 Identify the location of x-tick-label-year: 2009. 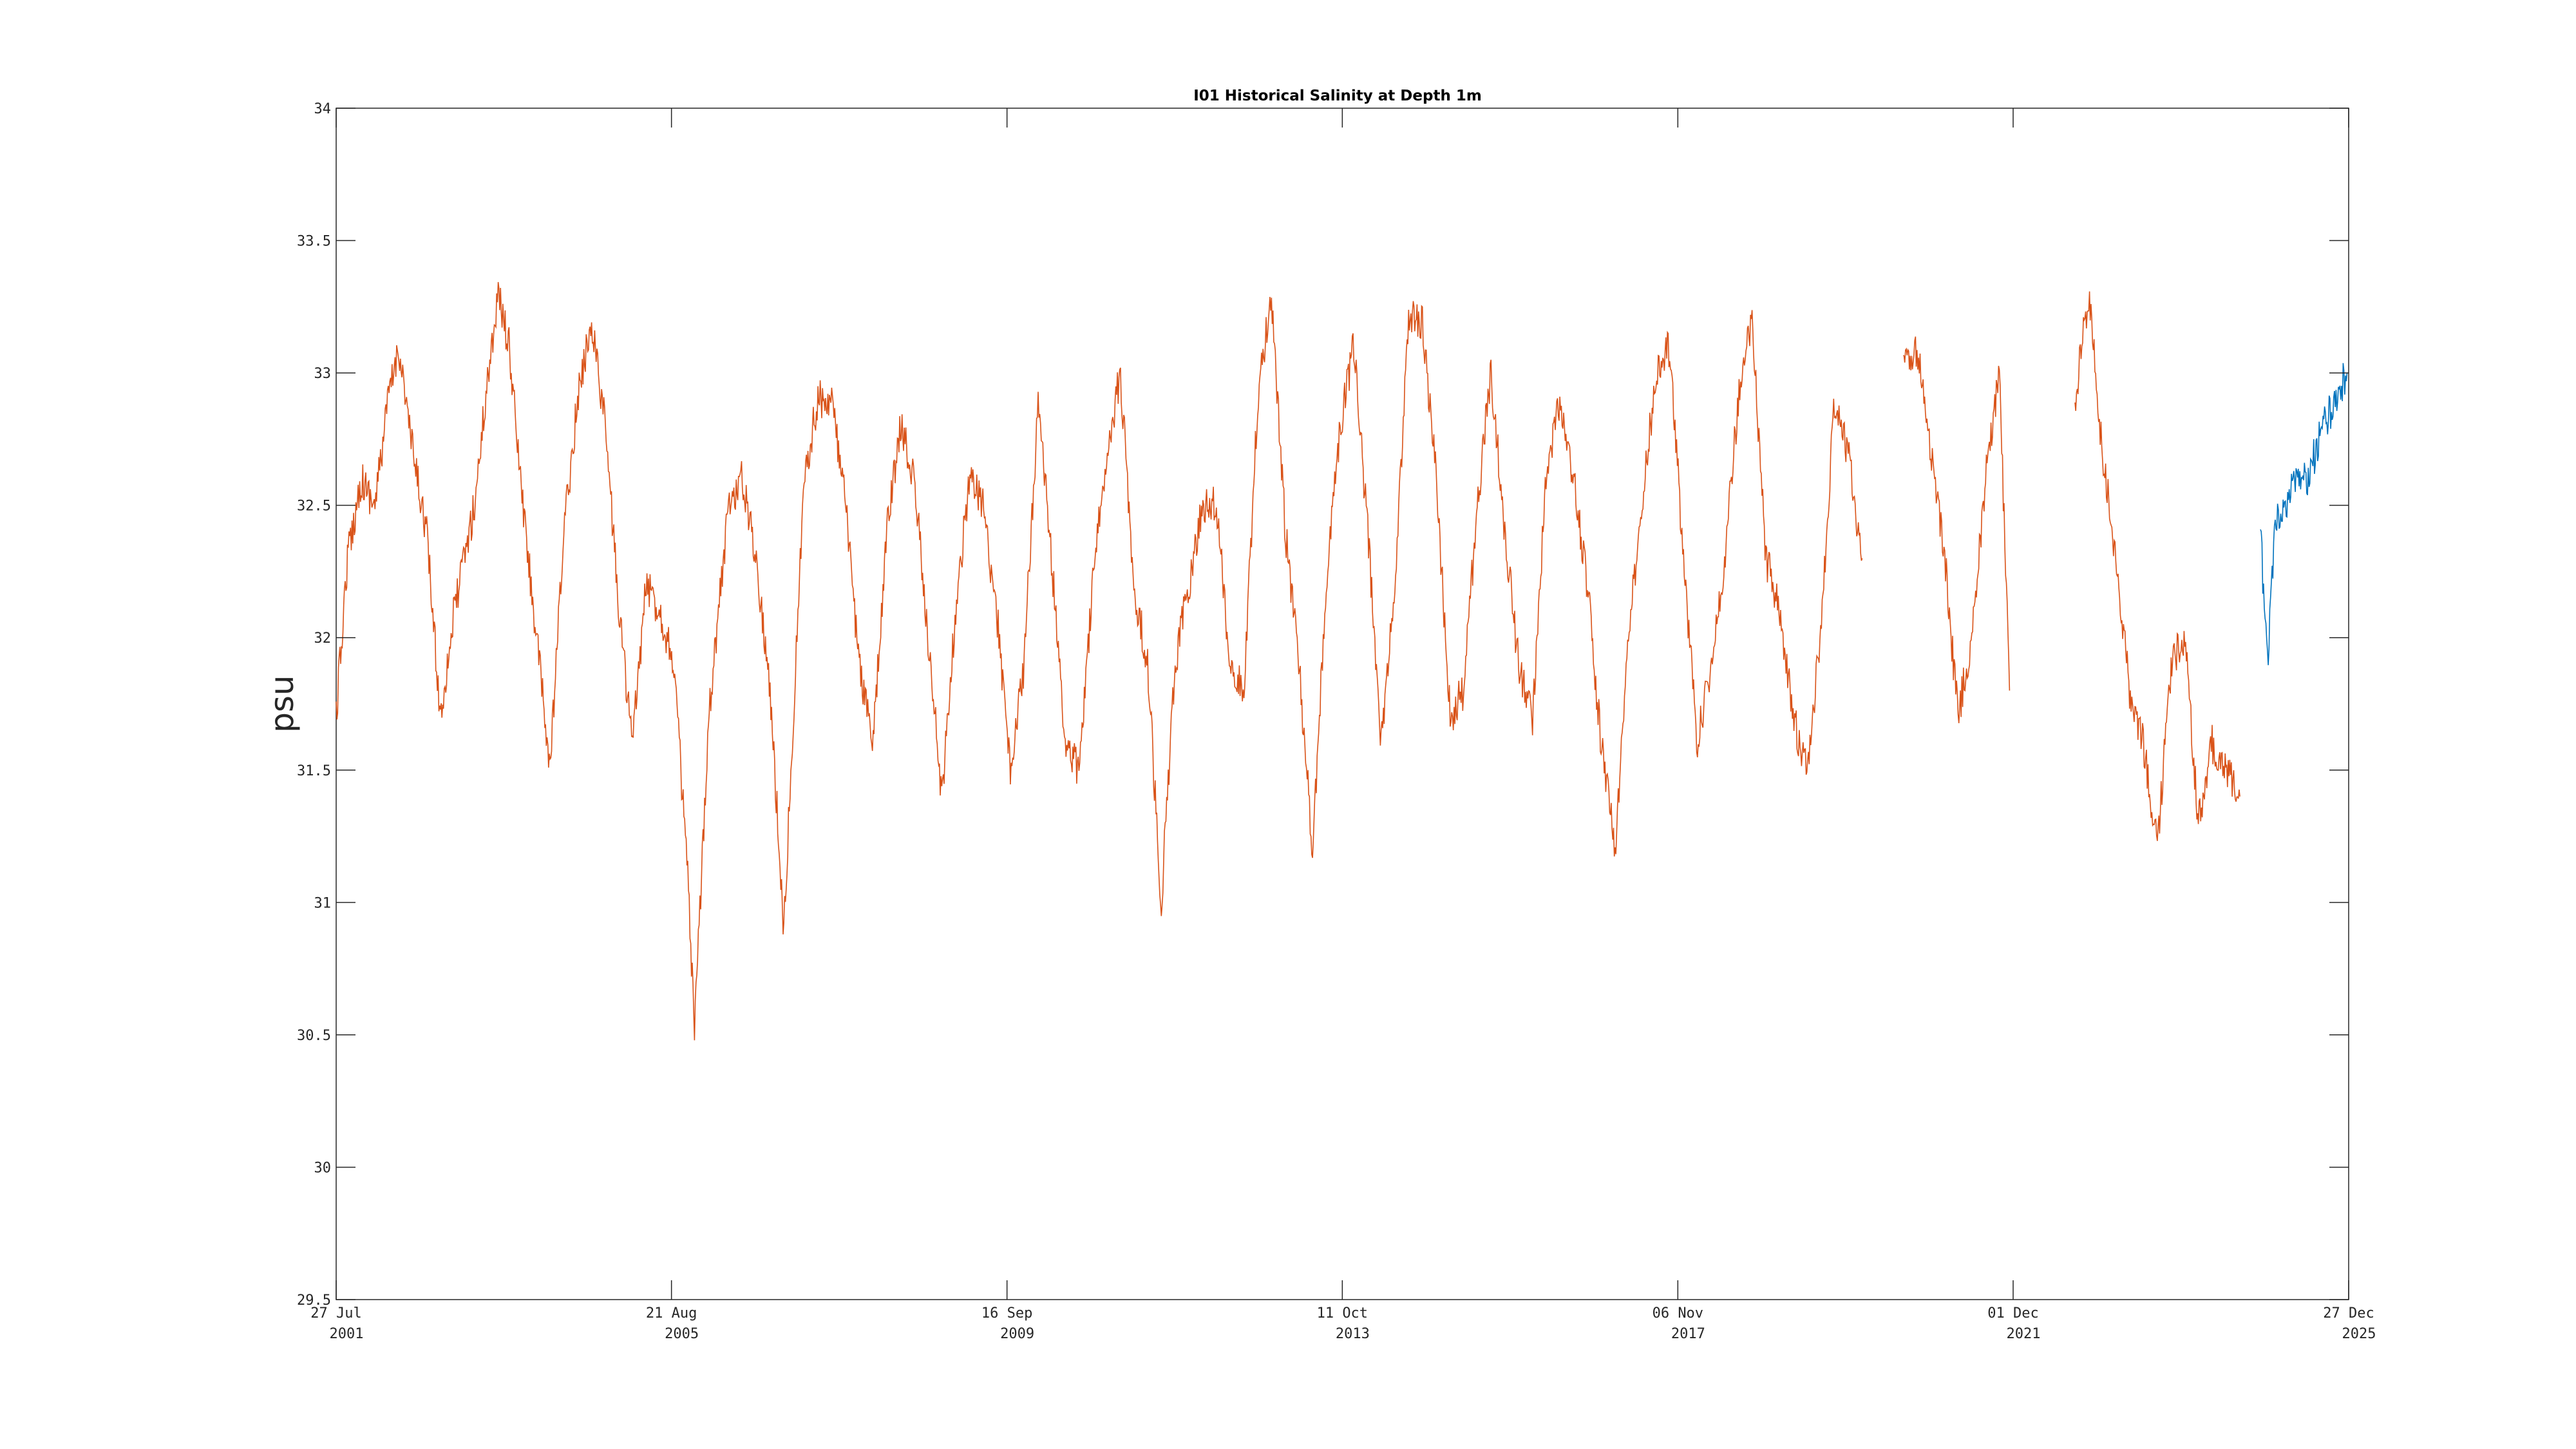
(1017, 1334).